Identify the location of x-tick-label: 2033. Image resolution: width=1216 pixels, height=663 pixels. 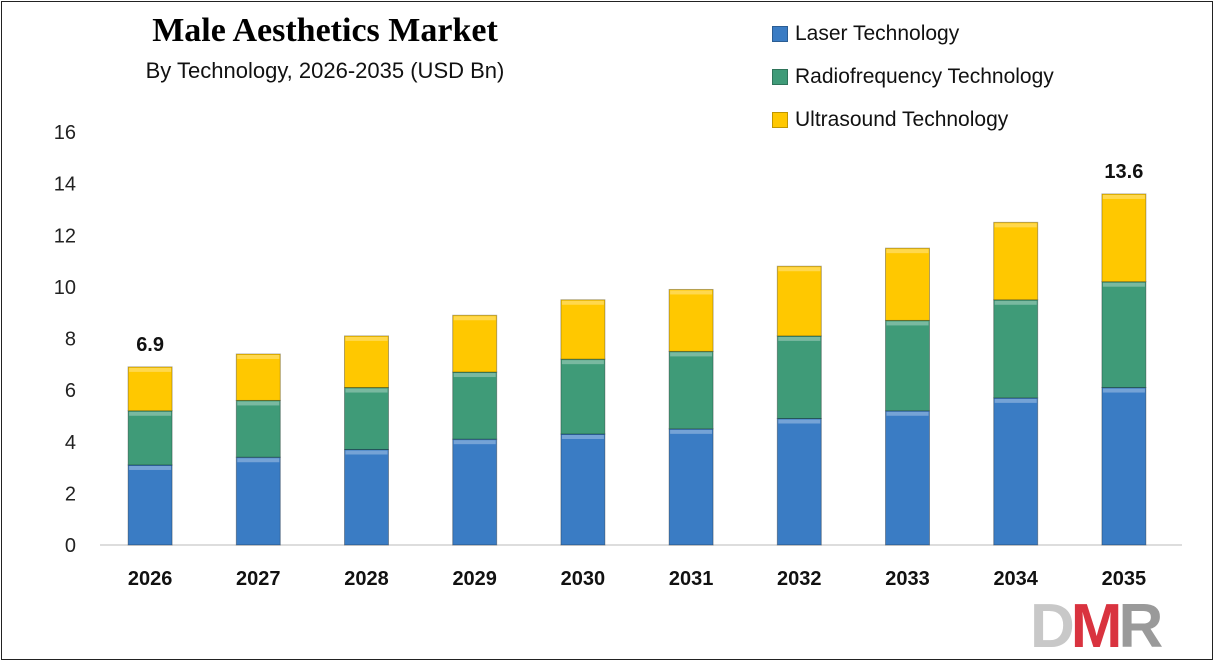
(907, 579).